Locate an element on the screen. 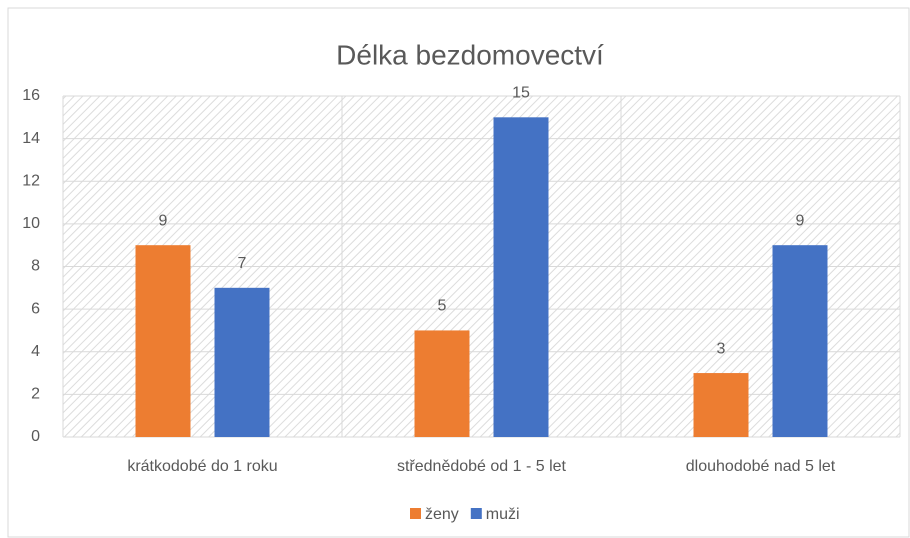 The width and height of the screenshot is (910, 538). chart-title: Délka bezdomovectví is located at coordinates (470, 54).